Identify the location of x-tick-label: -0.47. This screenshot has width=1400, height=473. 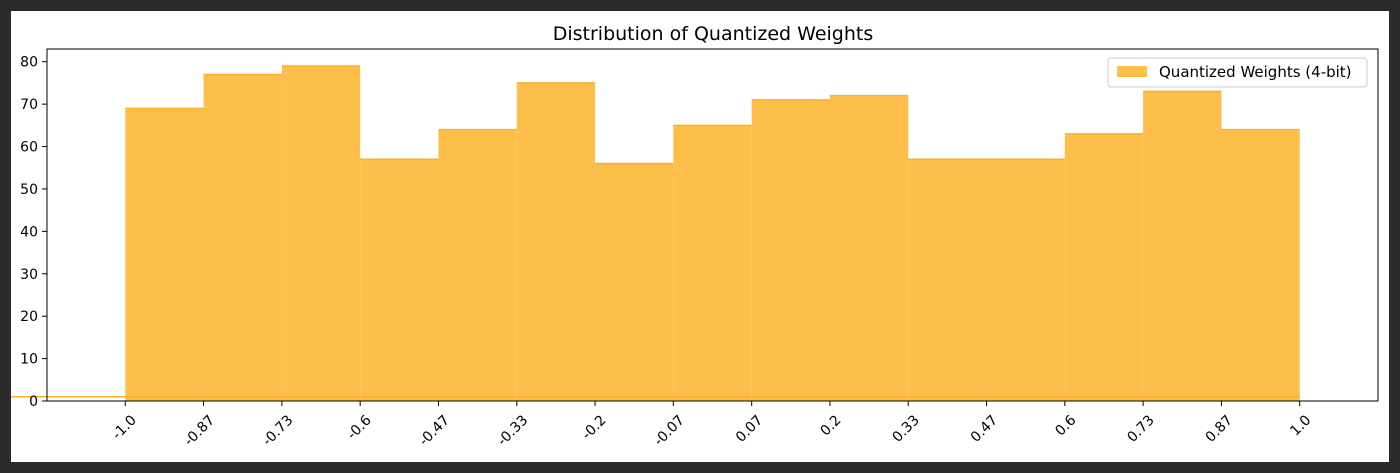
(434, 430).